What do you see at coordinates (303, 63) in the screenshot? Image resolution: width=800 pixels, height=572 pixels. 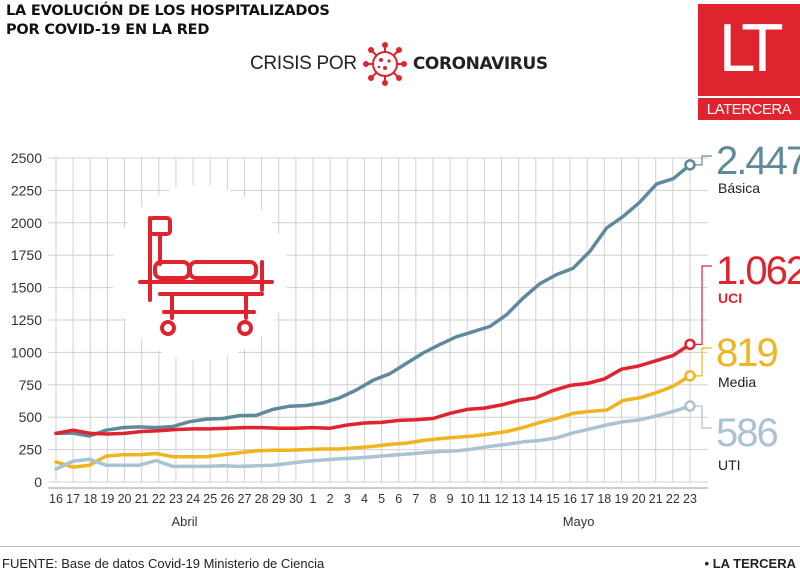 I see `crisis-prefix: CRISIS POR` at bounding box center [303, 63].